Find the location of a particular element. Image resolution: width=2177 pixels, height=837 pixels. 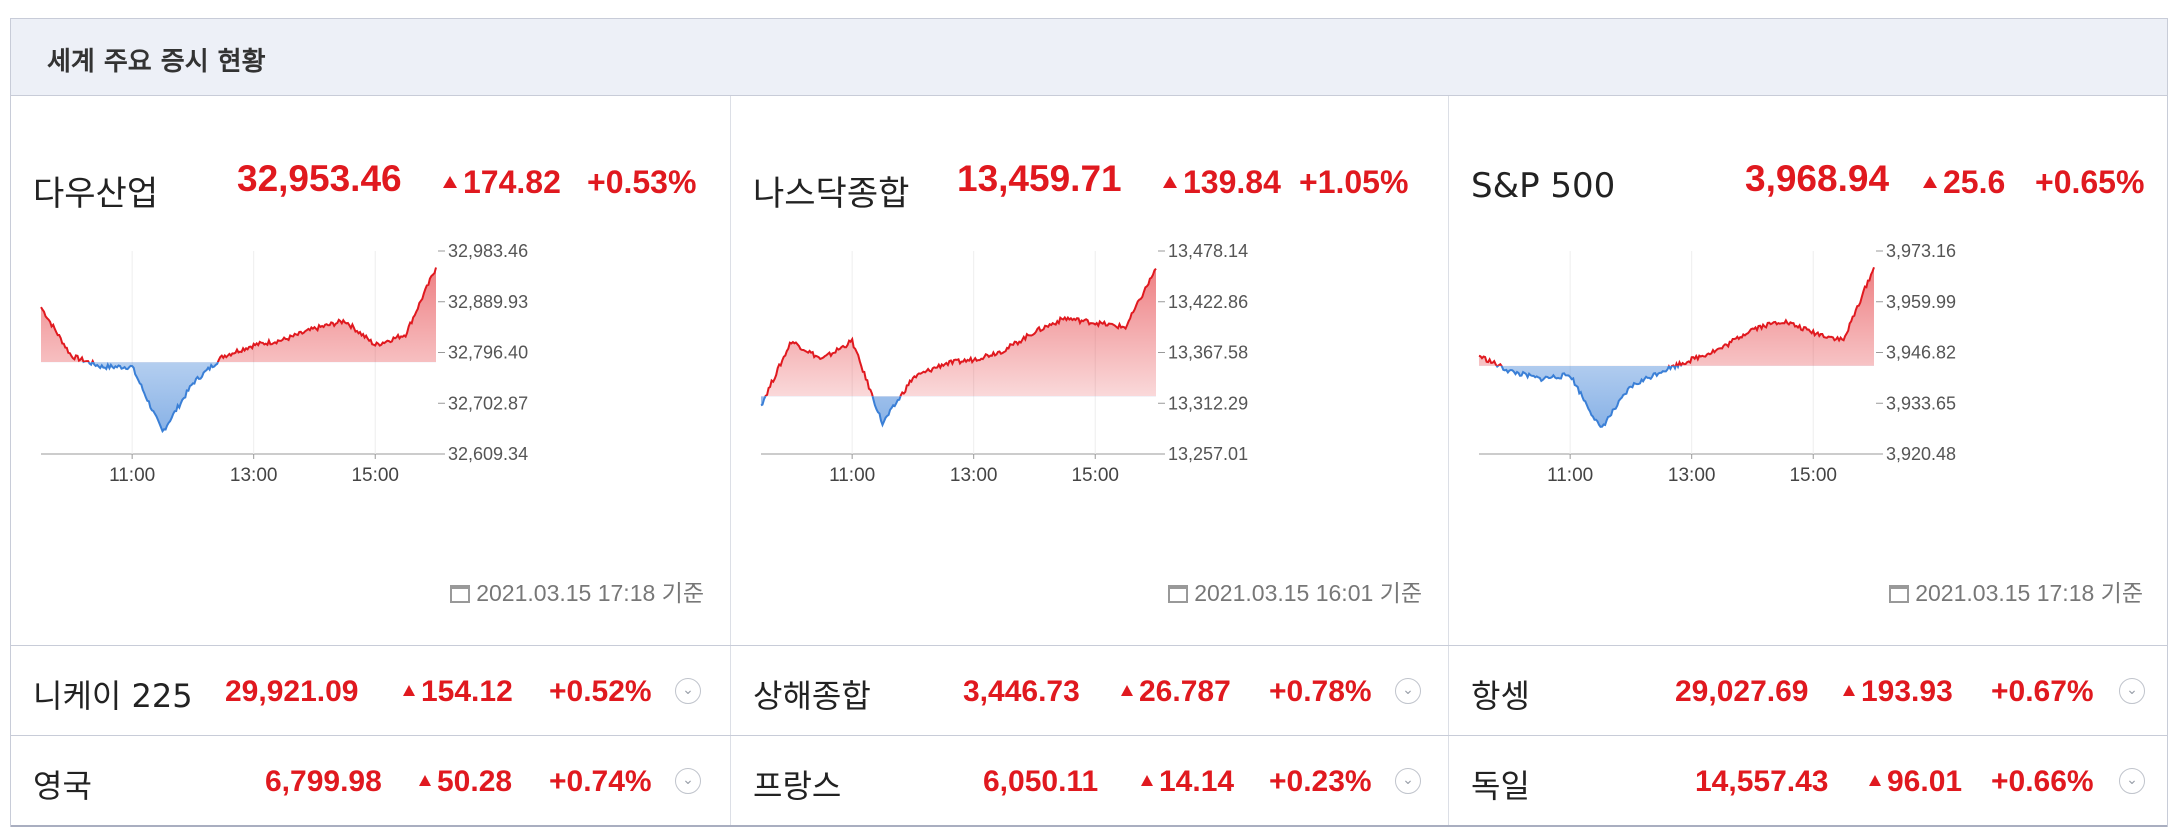

y-tick-label: 32,983.46 is located at coordinates (488, 251).